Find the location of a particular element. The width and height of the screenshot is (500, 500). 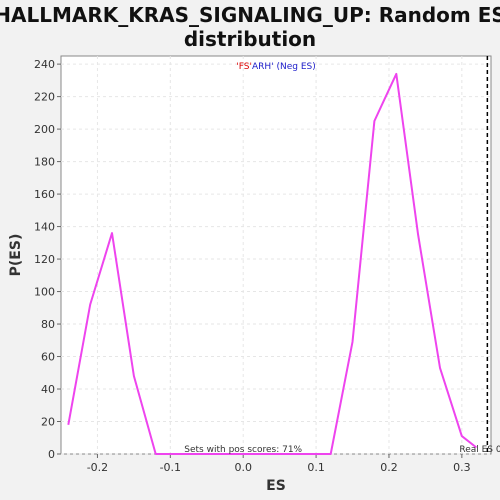

y-tick-label: 160 is located at coordinates (44, 194).